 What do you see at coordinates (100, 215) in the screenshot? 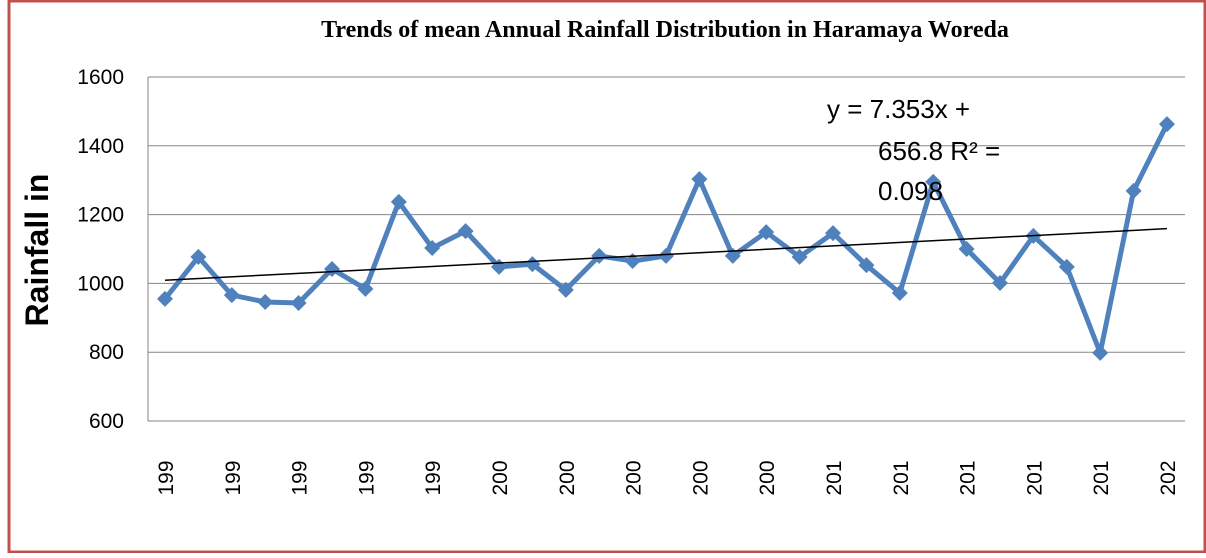
I see `y-tick-label: 1200` at bounding box center [100, 215].